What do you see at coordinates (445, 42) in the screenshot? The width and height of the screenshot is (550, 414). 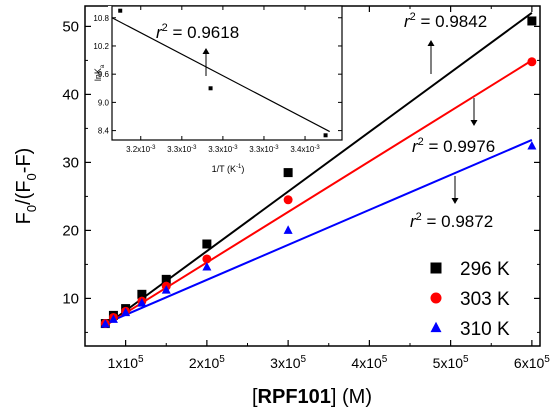 I see `annotation-296-r2: r2 = 0.9842` at bounding box center [445, 42].